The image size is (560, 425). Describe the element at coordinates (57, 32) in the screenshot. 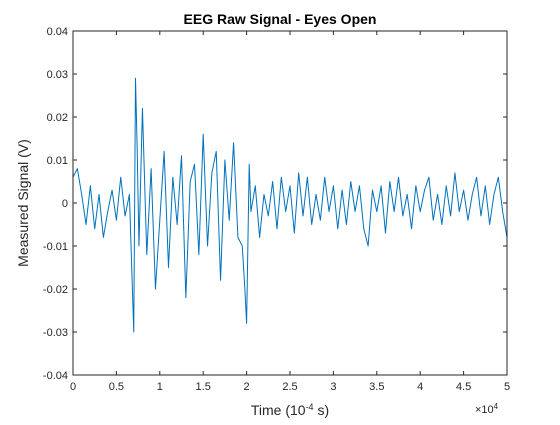

I see `y-tick-label: 0.04` at that location.